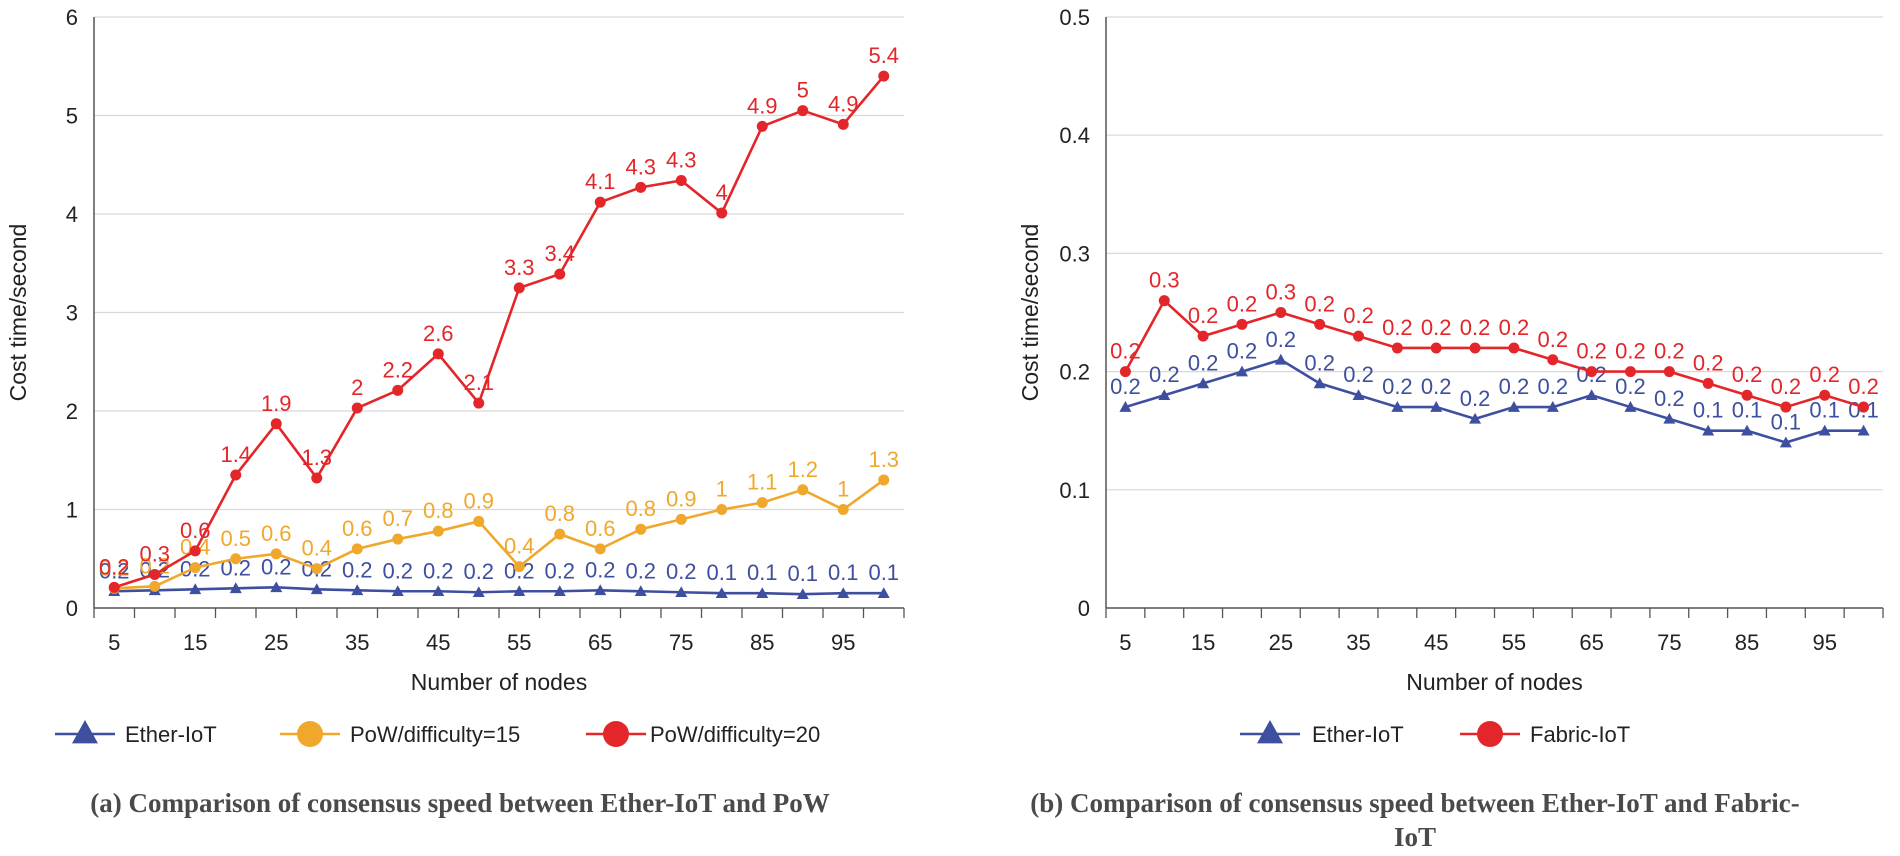 This screenshot has height=856, width=1900. I want to click on y-axis-title: Cost time/second, so click(18, 313).